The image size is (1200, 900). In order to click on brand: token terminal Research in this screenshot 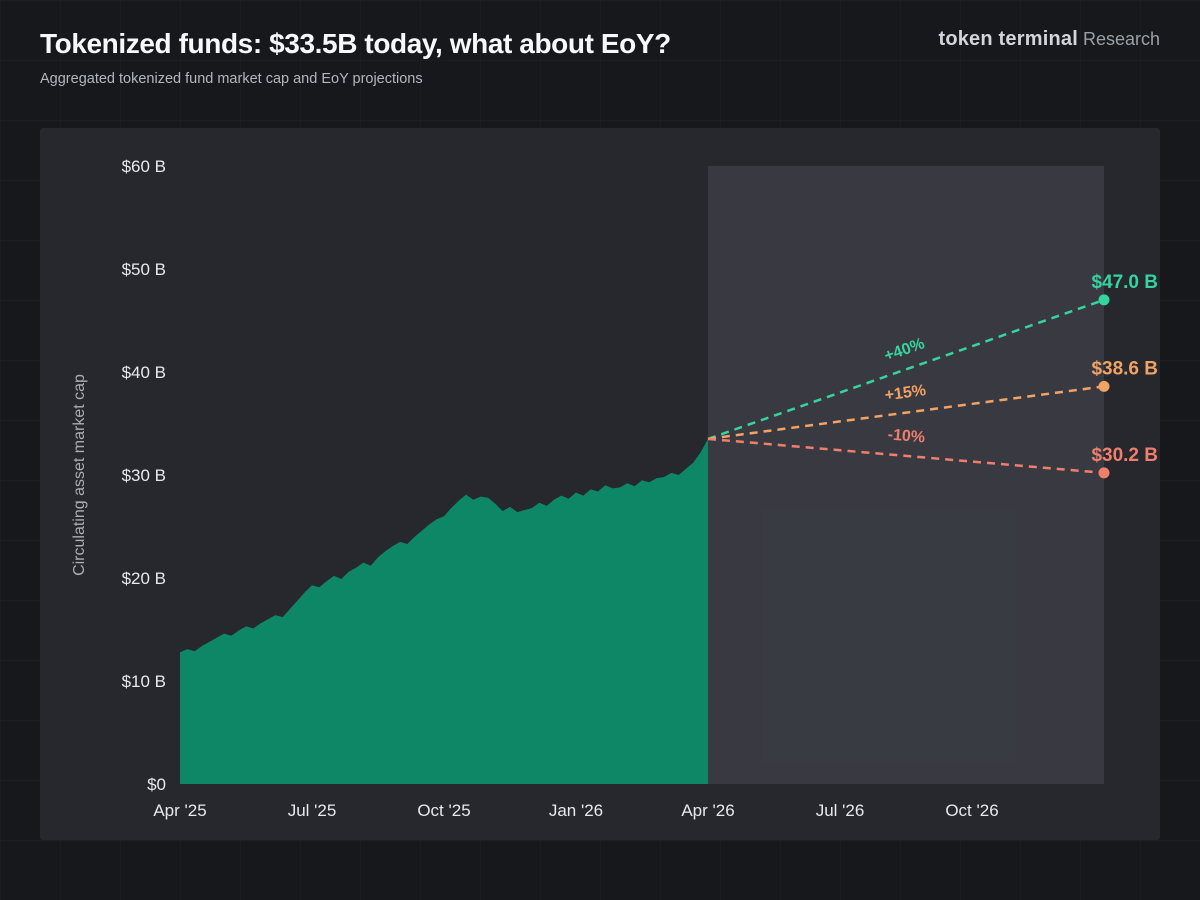, I will do `click(1049, 39)`.